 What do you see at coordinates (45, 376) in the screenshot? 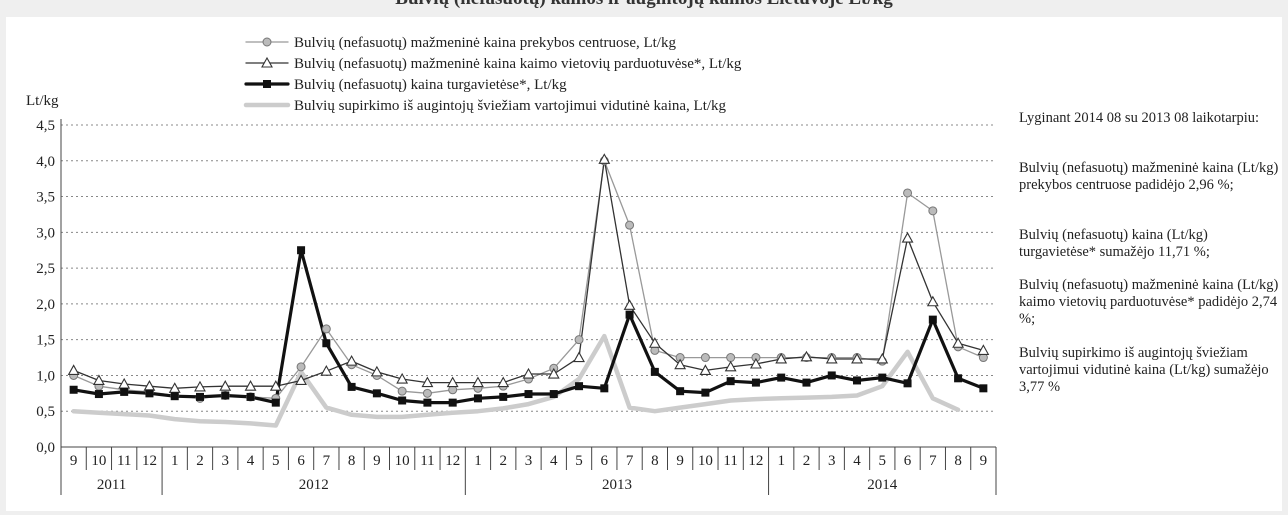
I see `y-tick-label: 1,0` at bounding box center [45, 376].